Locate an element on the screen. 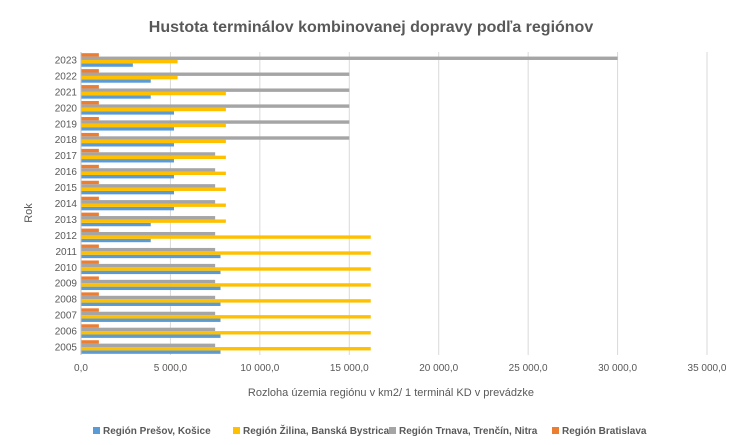 This screenshot has width=742, height=445. y-tick-label: 2007 is located at coordinates (66, 316).